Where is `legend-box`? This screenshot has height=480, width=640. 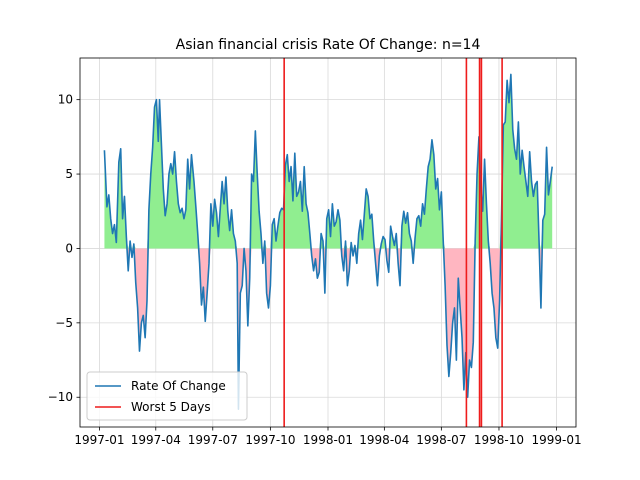 legend-box is located at coordinates (167, 396).